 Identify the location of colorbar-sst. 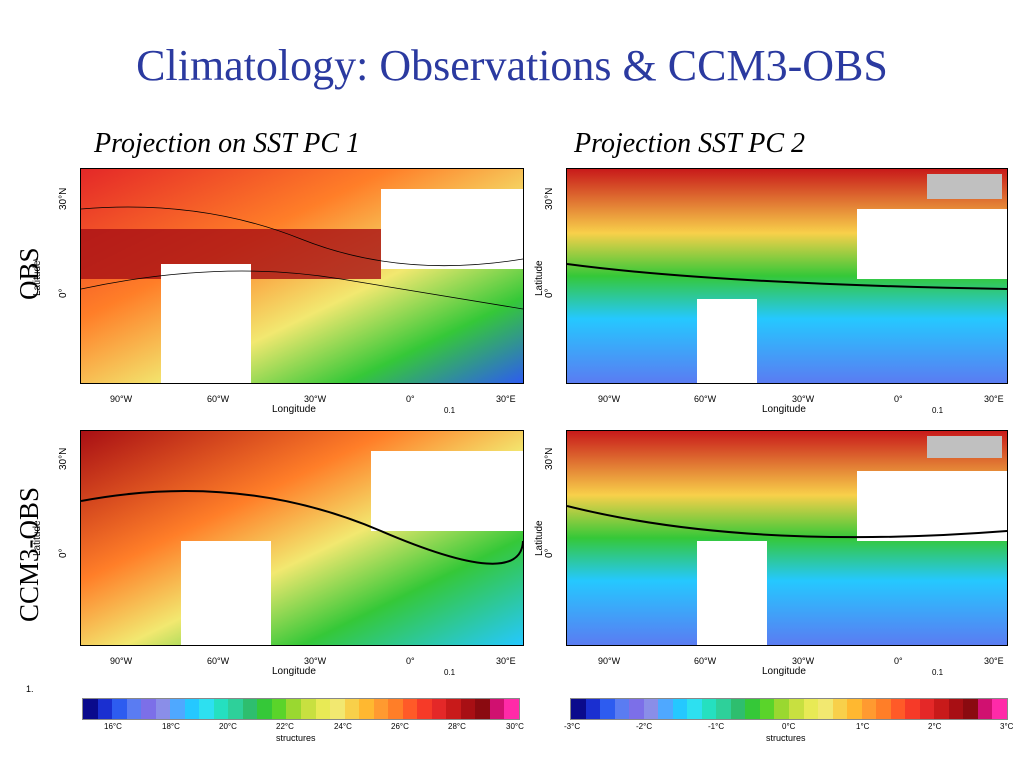
(301, 709).